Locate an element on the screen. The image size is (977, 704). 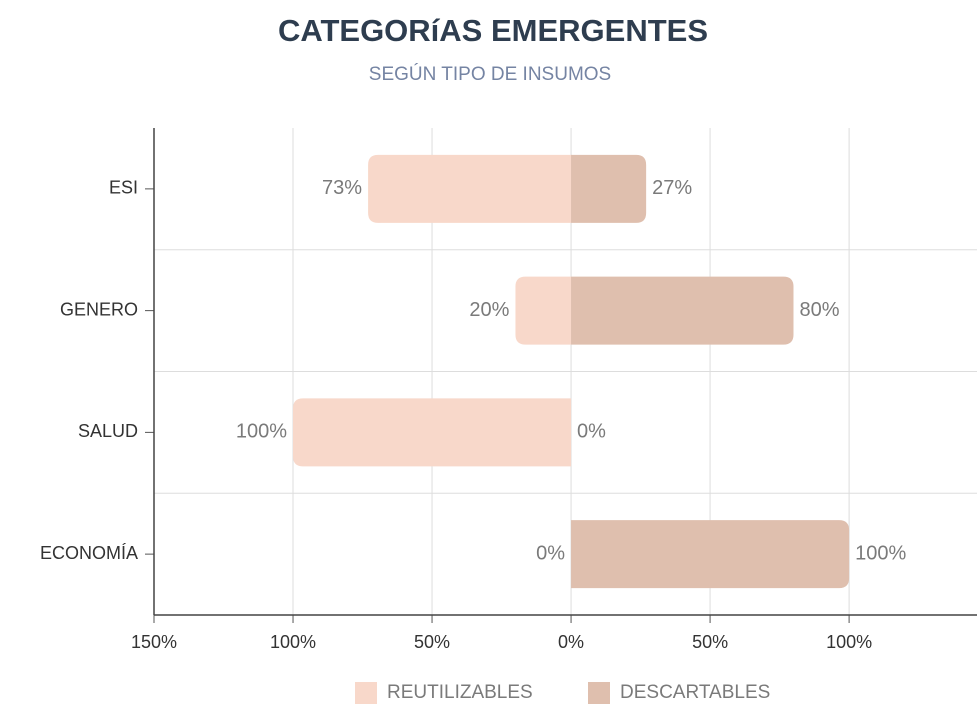
x-tick-label: 0% is located at coordinates (571, 642).